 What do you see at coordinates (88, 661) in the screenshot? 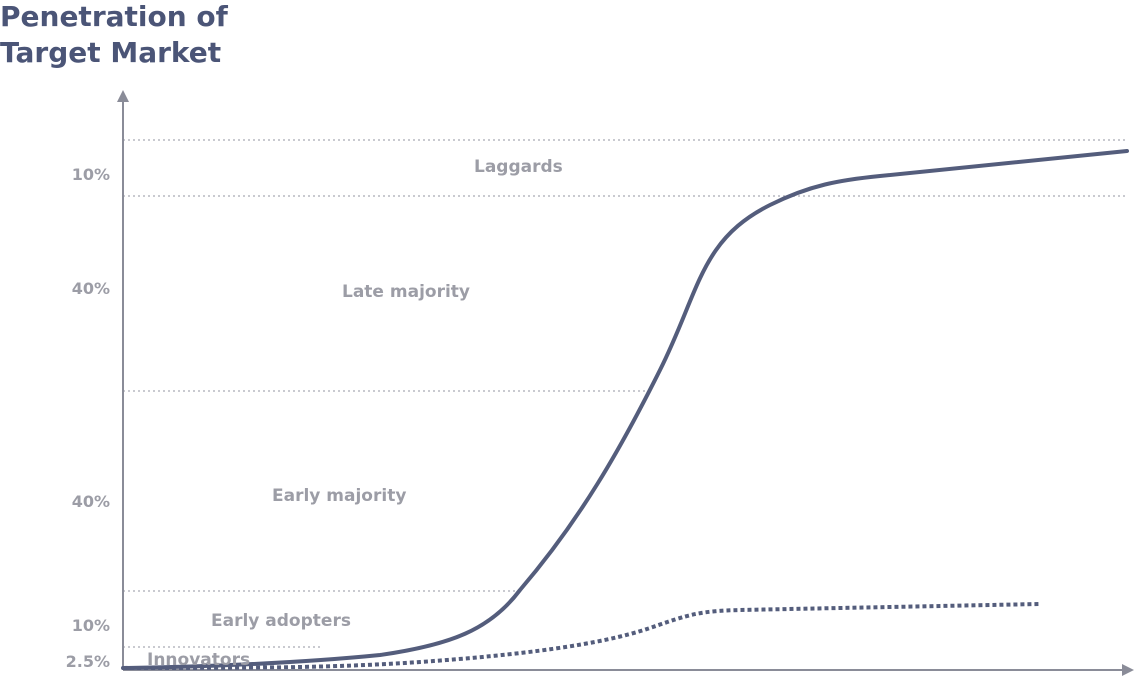
I see `segment-share: 2.5%` at bounding box center [88, 661].